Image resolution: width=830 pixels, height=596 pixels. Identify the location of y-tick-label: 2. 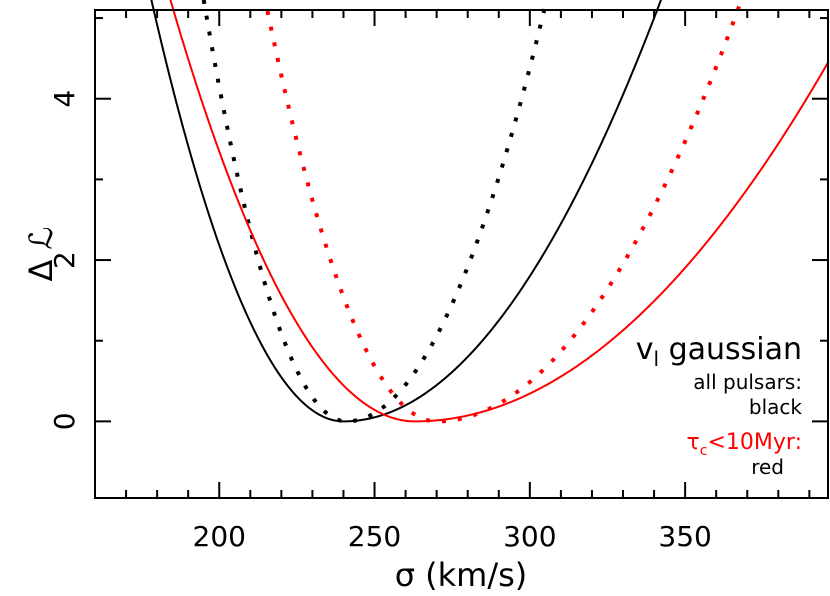
(64, 260).